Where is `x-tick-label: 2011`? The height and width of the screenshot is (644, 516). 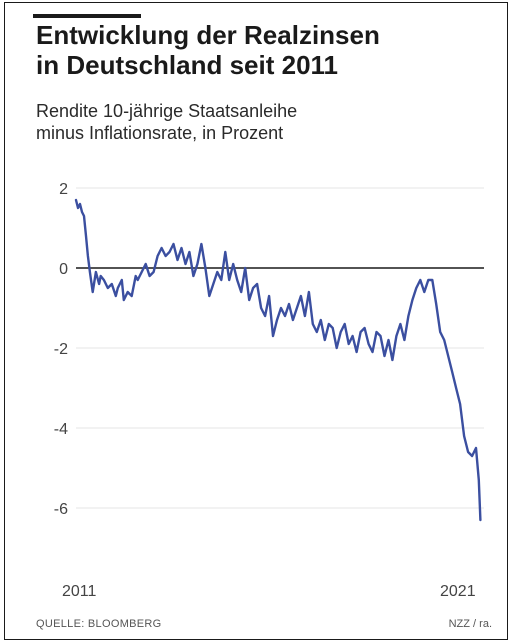
x-tick-label: 2011 is located at coordinates (79, 591).